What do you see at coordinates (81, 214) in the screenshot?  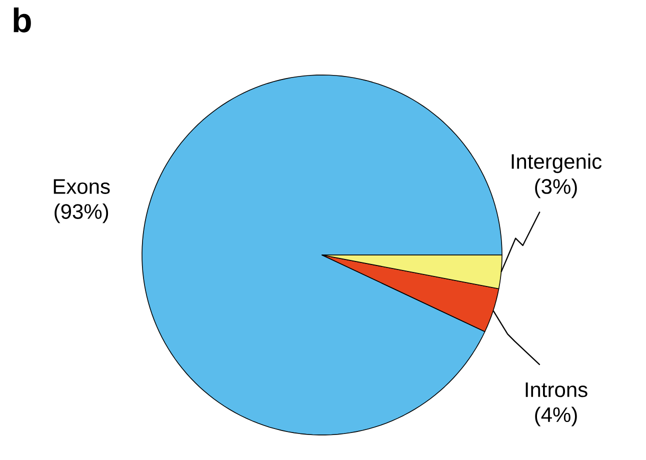 I see `data-label: (93%)` at bounding box center [81, 214].